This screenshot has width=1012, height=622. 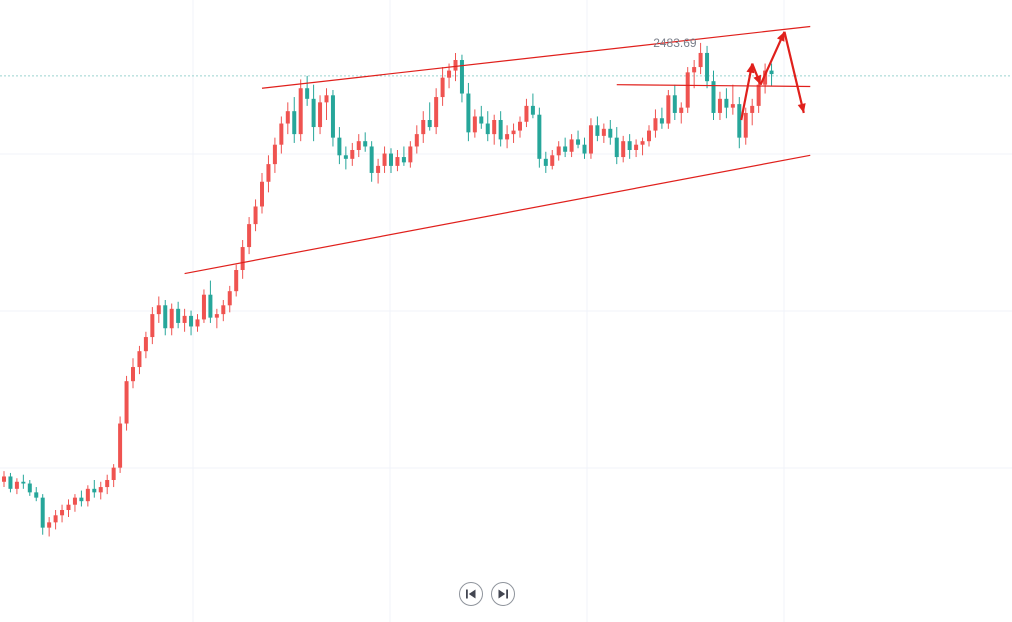 What do you see at coordinates (503, 594) in the screenshot?
I see `scroll-forward-button` at bounding box center [503, 594].